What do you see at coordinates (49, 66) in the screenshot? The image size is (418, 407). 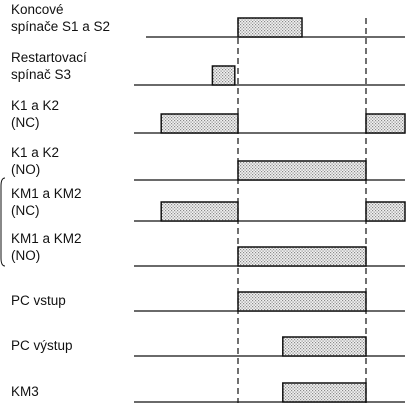 I see `signal-label: Restartovací spínač S3` at bounding box center [49, 66].